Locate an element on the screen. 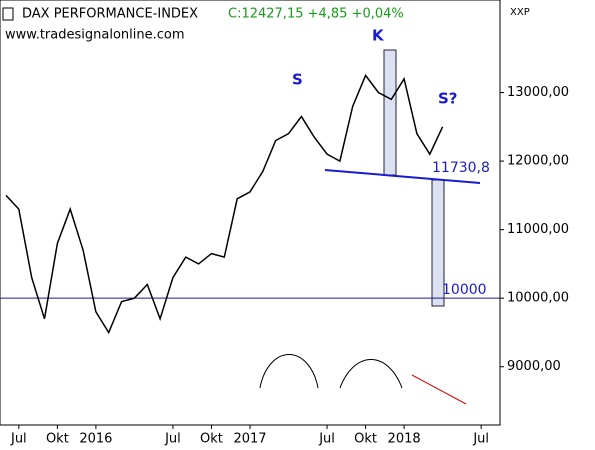 The height and width of the screenshot is (450, 595). icon is located at coordinates (8, 14).